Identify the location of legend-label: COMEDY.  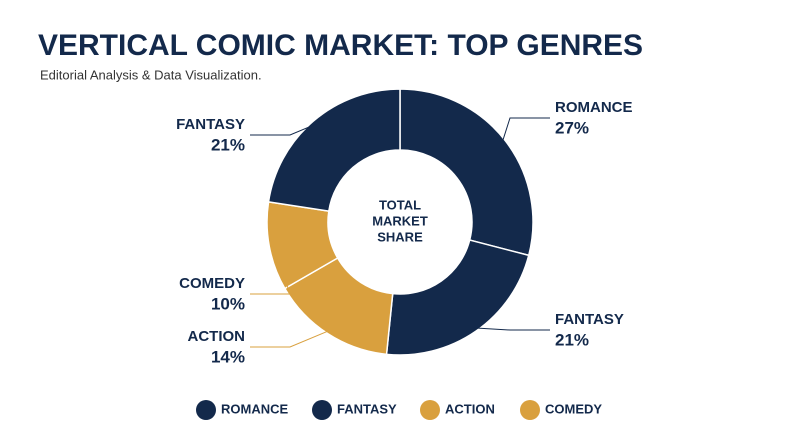
(573, 408).